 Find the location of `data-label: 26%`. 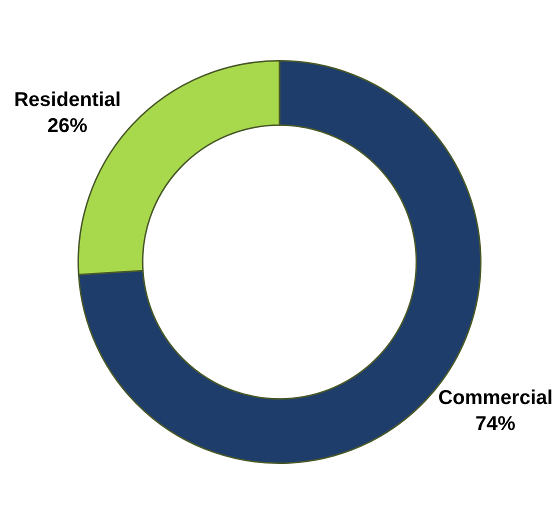

data-label: 26% is located at coordinates (67, 125).